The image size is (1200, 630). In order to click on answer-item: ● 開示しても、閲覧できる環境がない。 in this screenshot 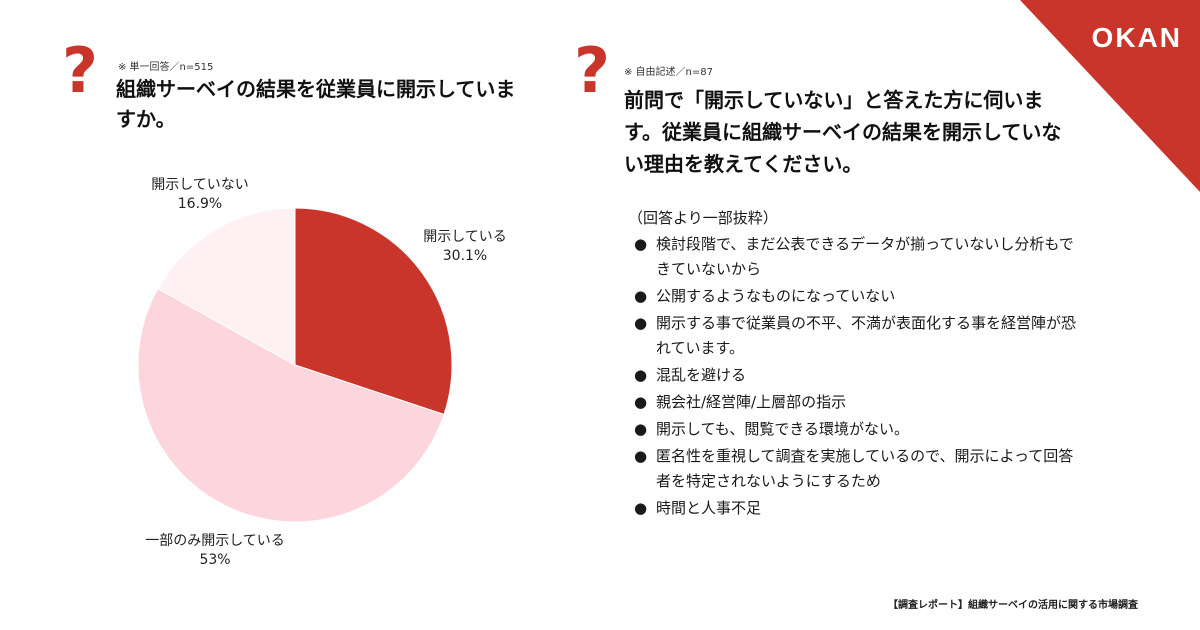, I will do `click(858, 429)`.